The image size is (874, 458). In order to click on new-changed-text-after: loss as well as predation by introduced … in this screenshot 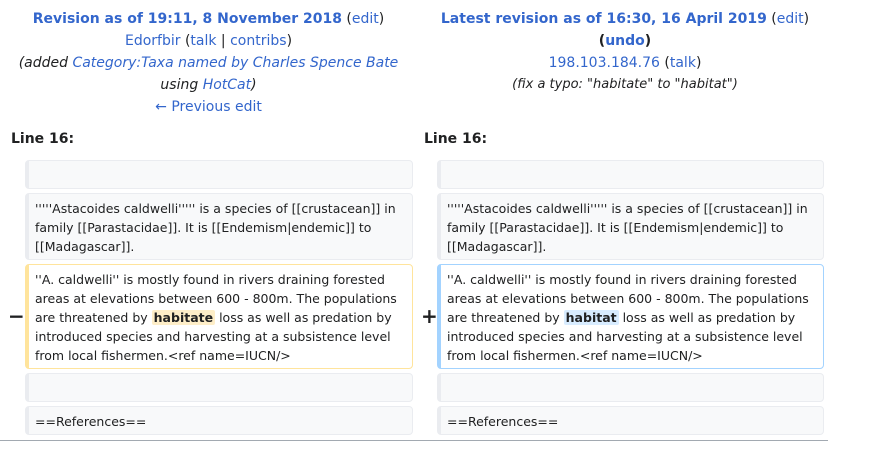, I will do `click(625, 336)`.